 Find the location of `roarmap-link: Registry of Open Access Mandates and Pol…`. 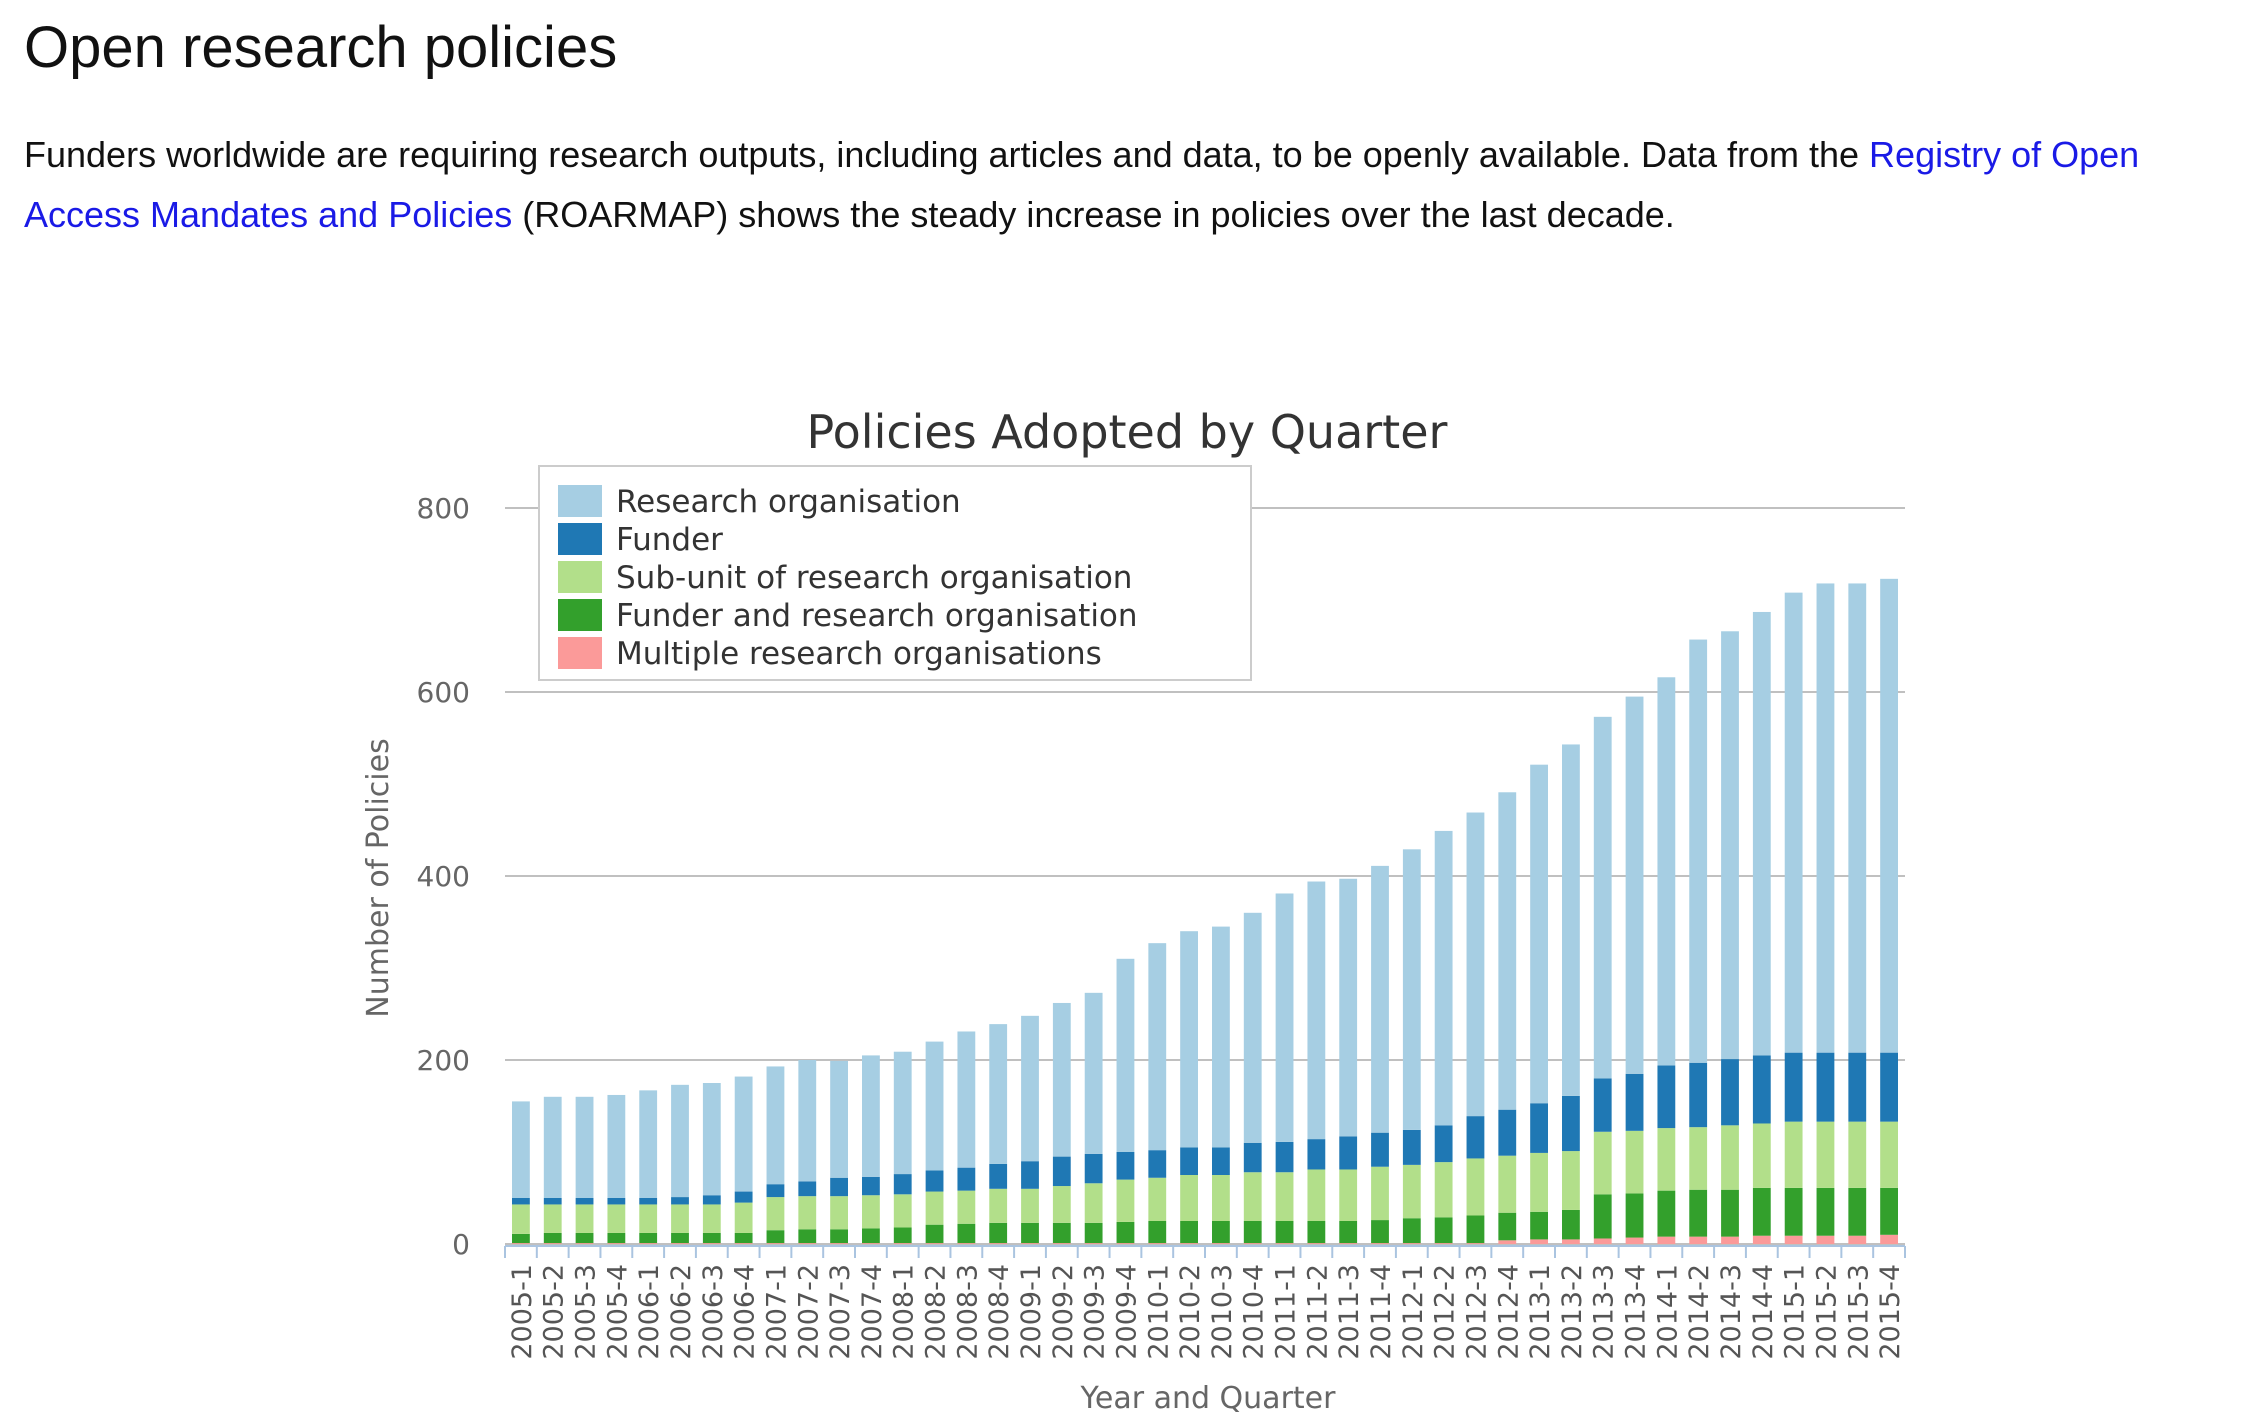

roarmap-link: Registry of Open Access Mandates and Pol… is located at coordinates (1082, 184).